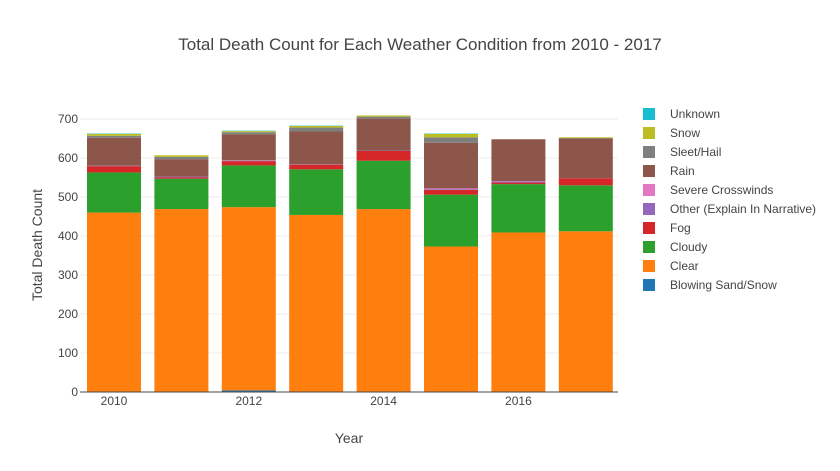 Image resolution: width=840 pixels, height=471 pixels. What do you see at coordinates (68, 197) in the screenshot?
I see `y-tick-label: 500` at bounding box center [68, 197].